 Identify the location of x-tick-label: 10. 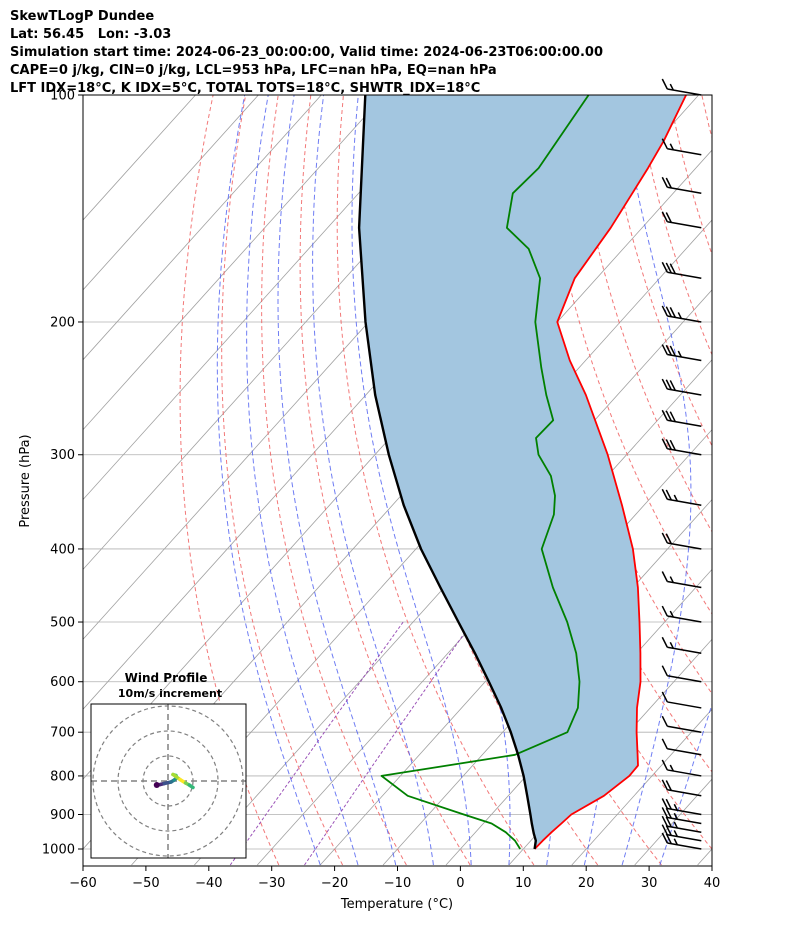
(523, 883).